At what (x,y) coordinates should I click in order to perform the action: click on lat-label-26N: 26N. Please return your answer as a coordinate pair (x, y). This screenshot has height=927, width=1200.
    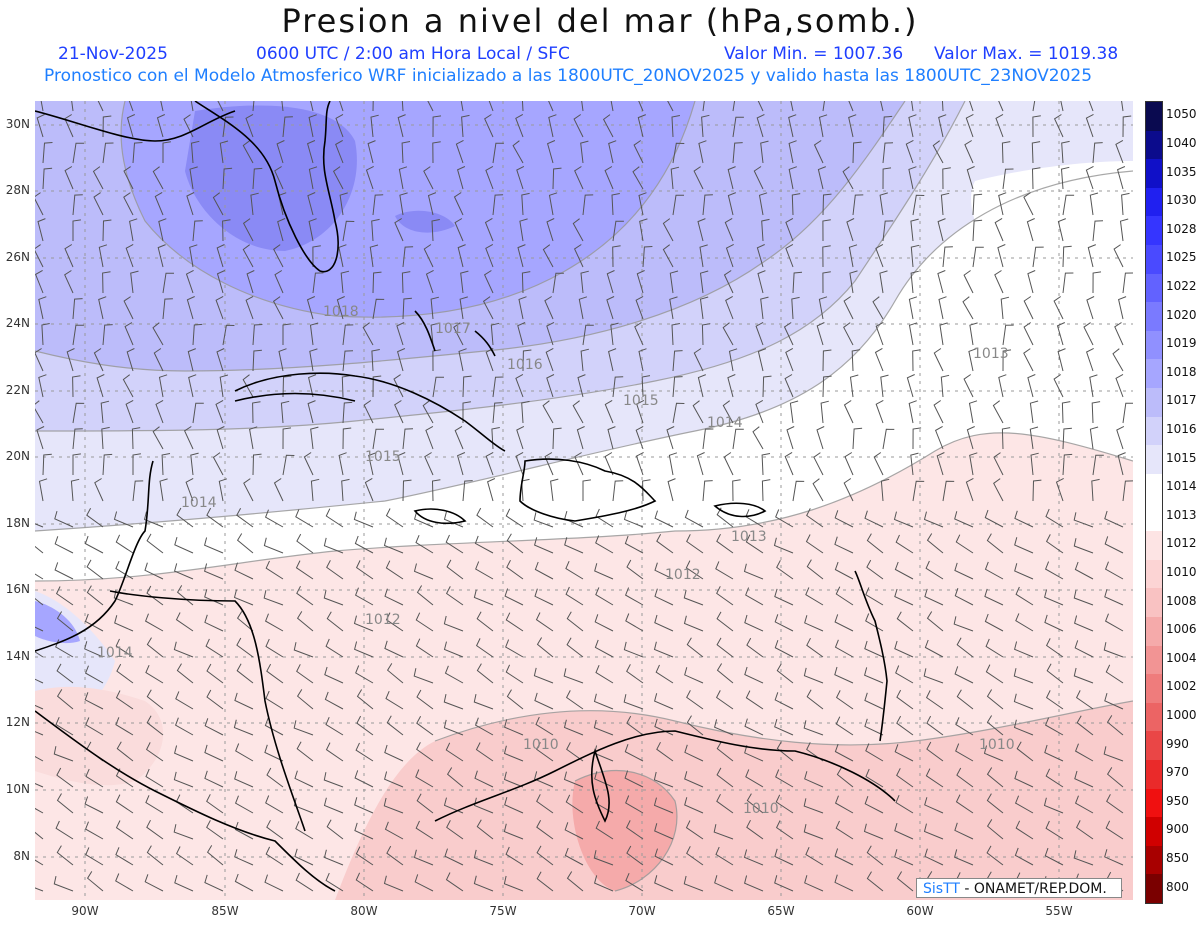
    Looking at the image, I should click on (17, 257).